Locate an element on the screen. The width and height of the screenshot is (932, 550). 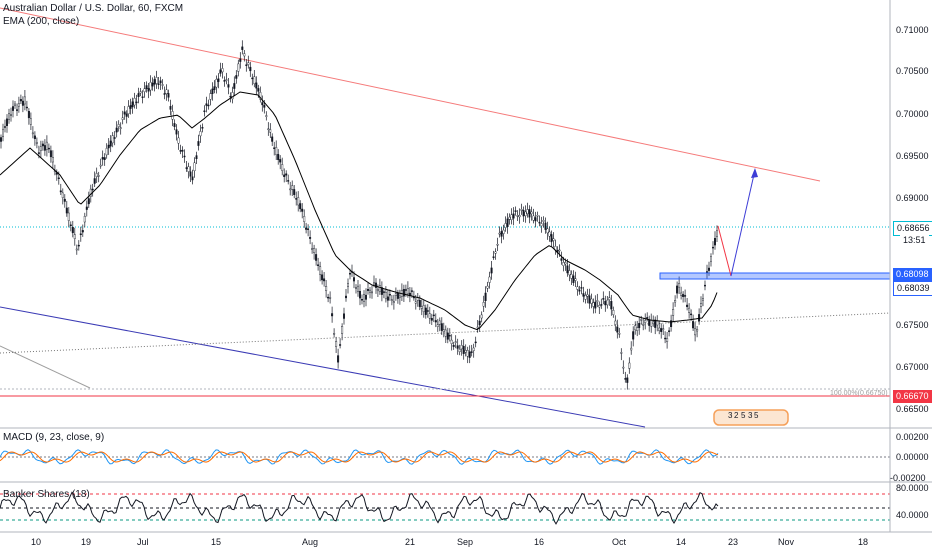
price-tick: 0.67500 is located at coordinates (912, 325).